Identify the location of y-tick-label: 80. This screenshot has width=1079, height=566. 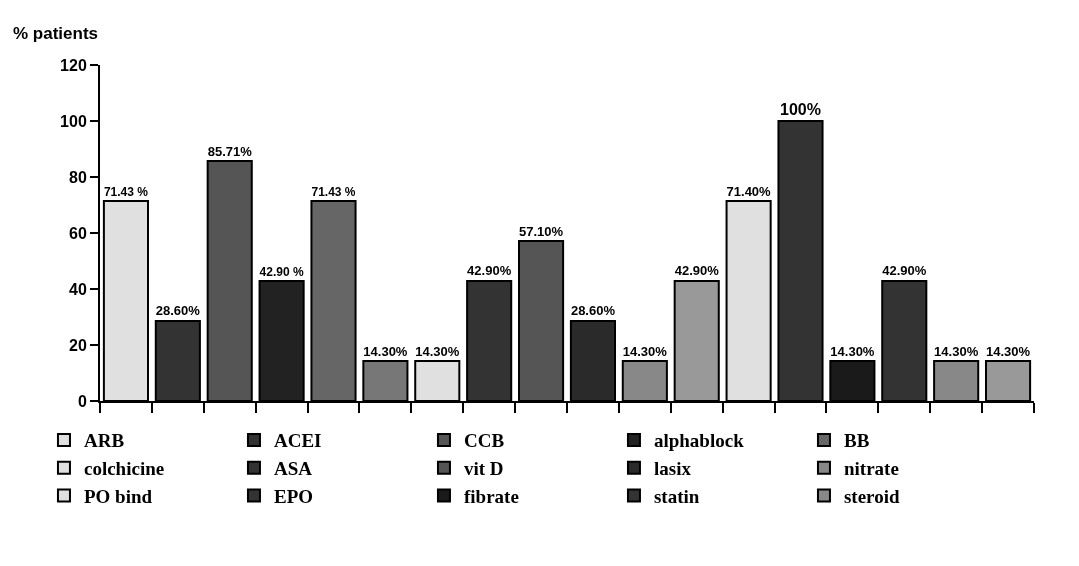
(78, 177).